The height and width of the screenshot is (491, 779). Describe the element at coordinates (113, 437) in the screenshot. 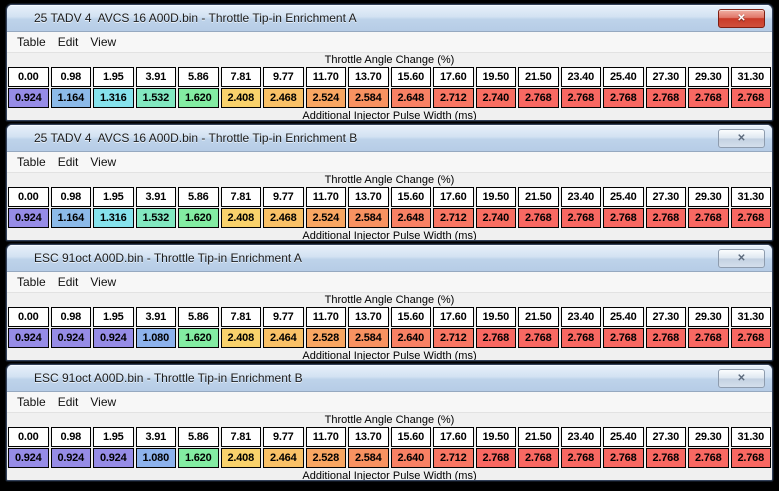

I see `axis-cell: 1.95` at that location.